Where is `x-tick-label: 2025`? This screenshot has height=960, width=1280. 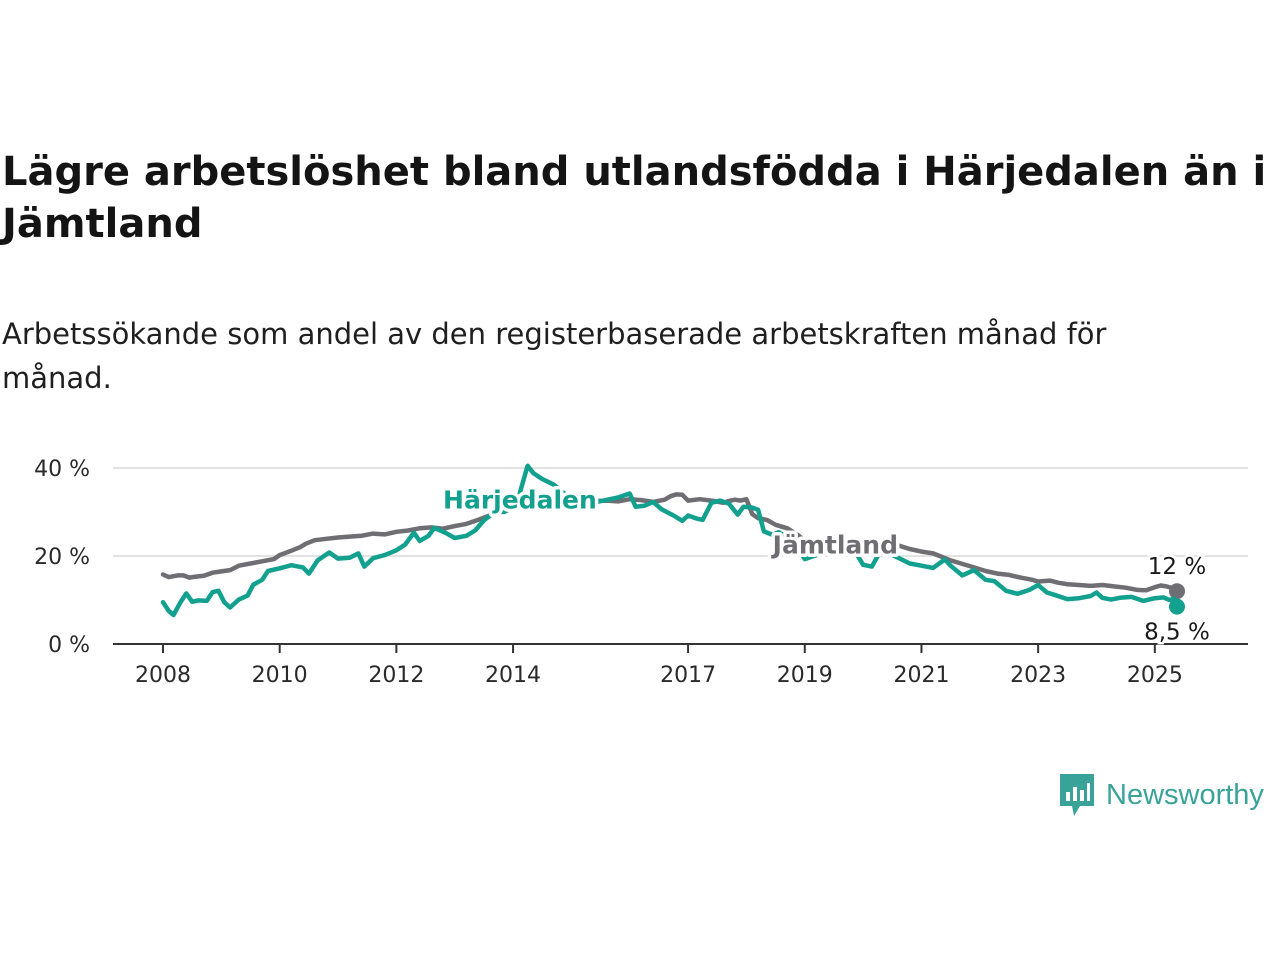 x-tick-label: 2025 is located at coordinates (1155, 675).